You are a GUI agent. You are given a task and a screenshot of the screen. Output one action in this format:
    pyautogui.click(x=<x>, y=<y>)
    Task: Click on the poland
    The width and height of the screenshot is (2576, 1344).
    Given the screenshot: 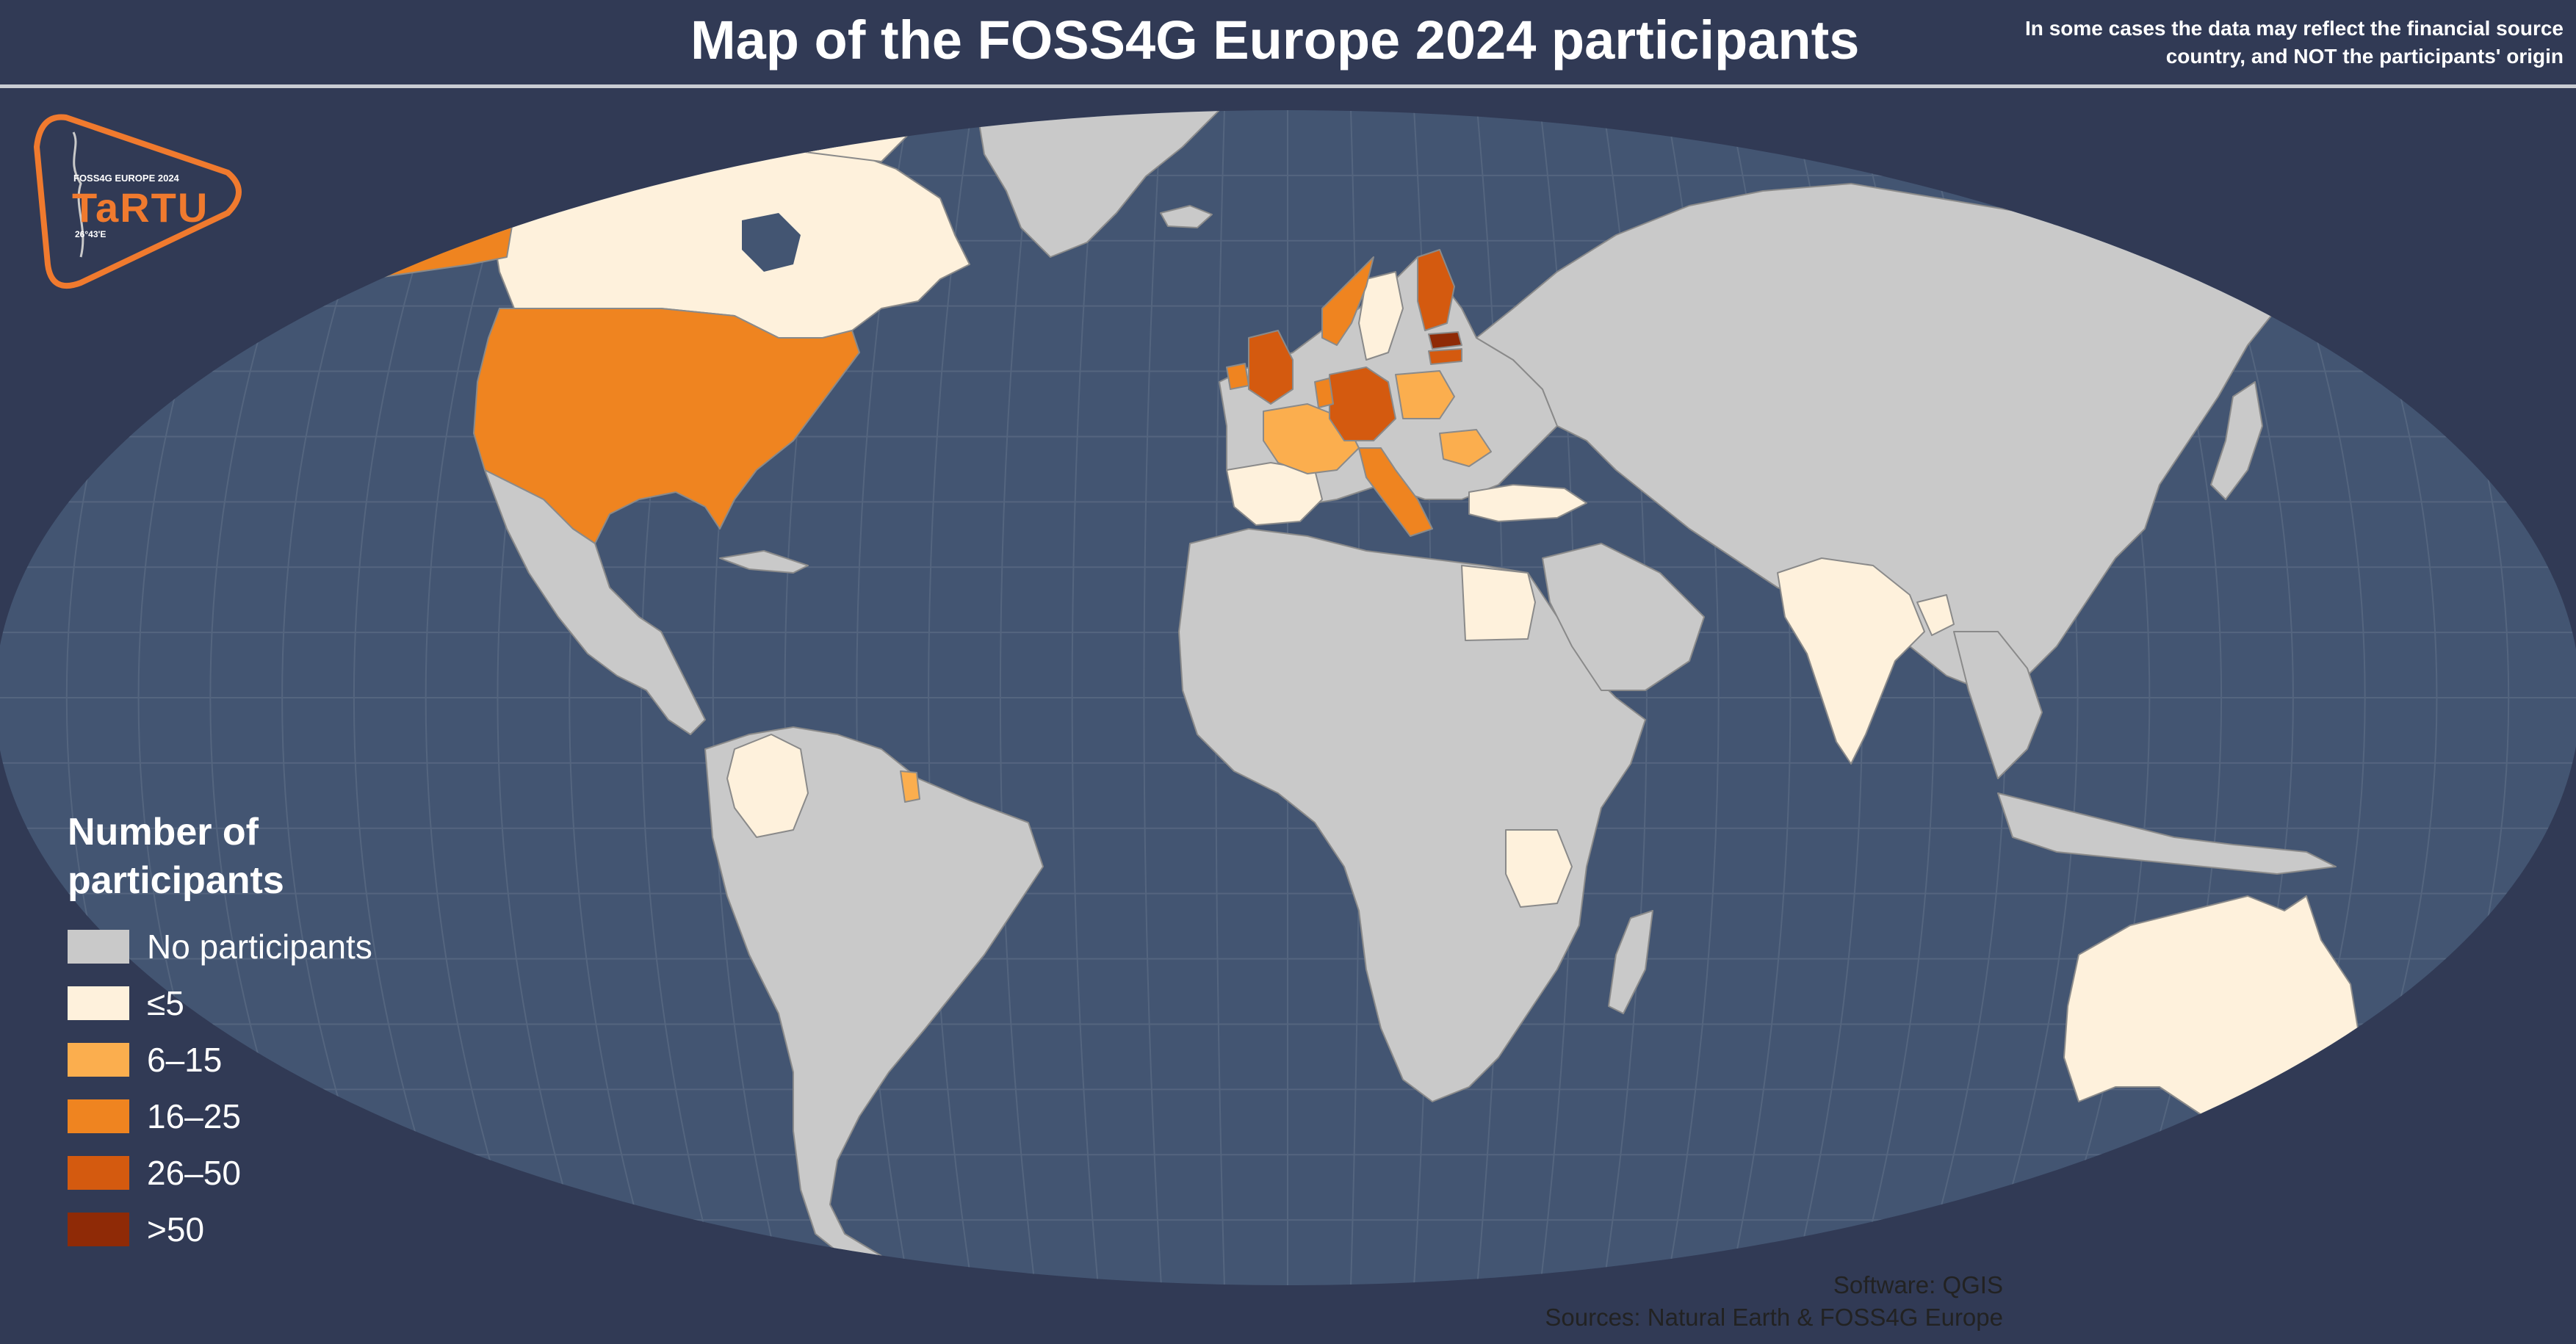 What is the action you would take?
    pyautogui.click(x=1425, y=394)
    